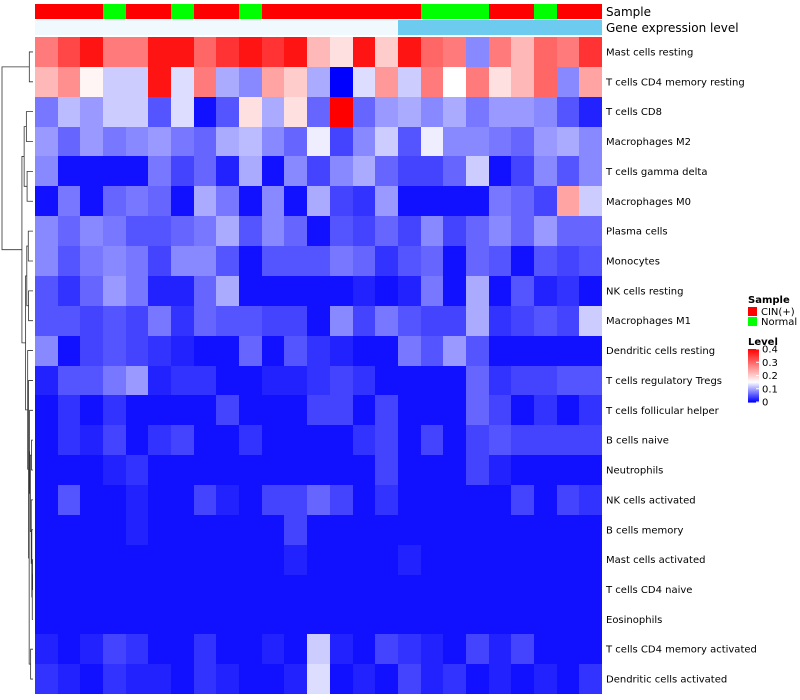 The width and height of the screenshot is (800, 700). Describe the element at coordinates (15, 158) in the screenshot. I see `dendrogram-branch` at that location.